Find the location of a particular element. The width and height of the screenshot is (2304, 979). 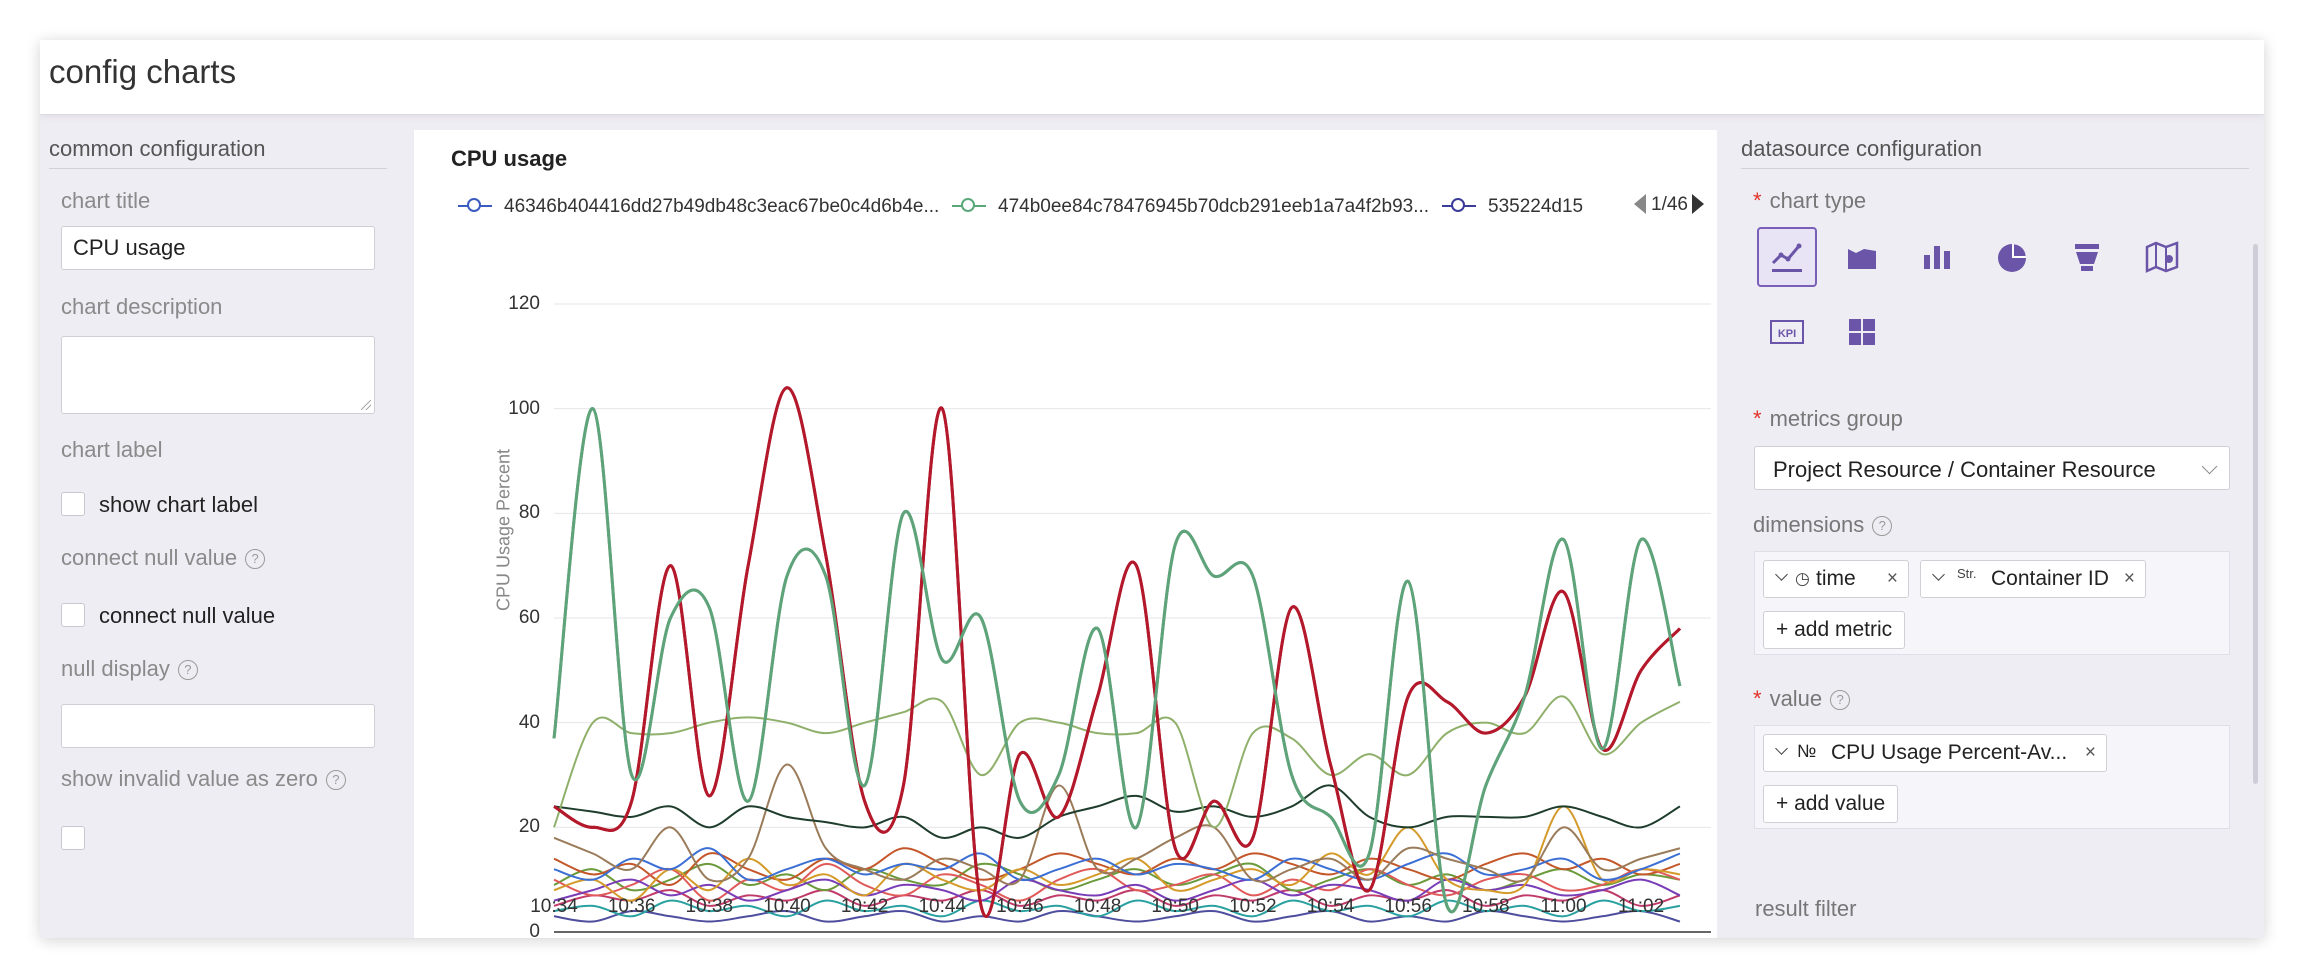

panel-scrollbar is located at coordinates (2255, 514).